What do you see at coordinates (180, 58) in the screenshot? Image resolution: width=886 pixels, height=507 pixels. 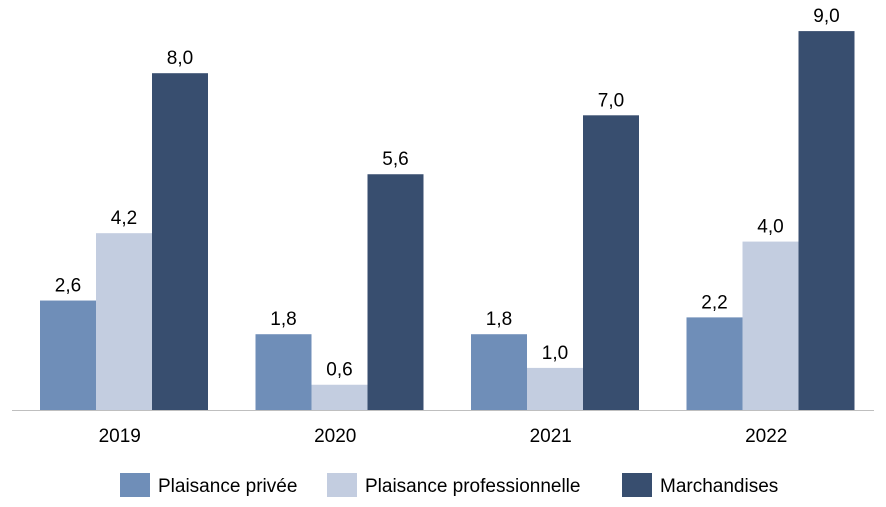 I see `data-label: 8,0` at bounding box center [180, 58].